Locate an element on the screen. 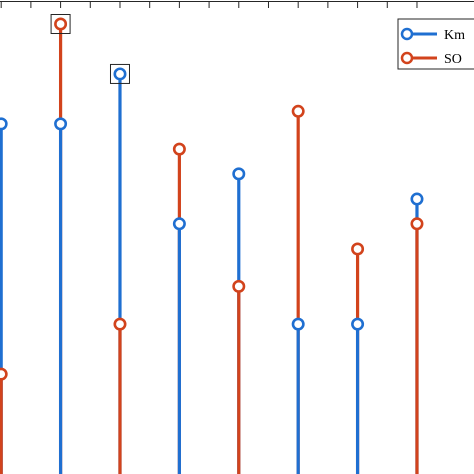  highlight-boxes is located at coordinates (90, 49).